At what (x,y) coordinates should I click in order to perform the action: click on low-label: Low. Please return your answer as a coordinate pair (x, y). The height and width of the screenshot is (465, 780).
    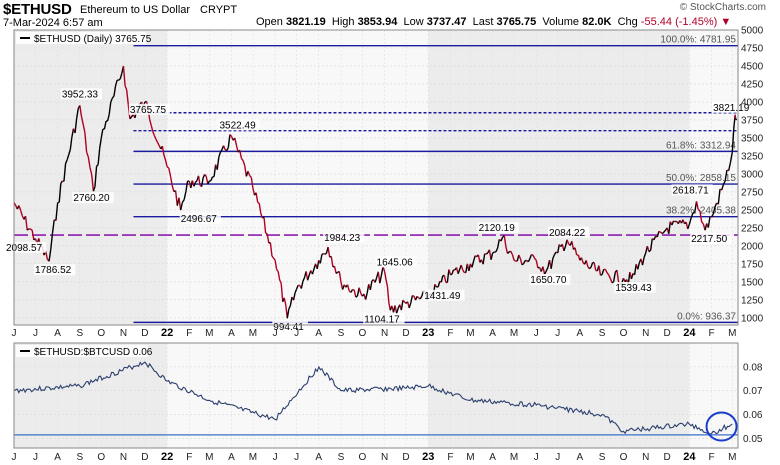
    Looking at the image, I should click on (413, 22).